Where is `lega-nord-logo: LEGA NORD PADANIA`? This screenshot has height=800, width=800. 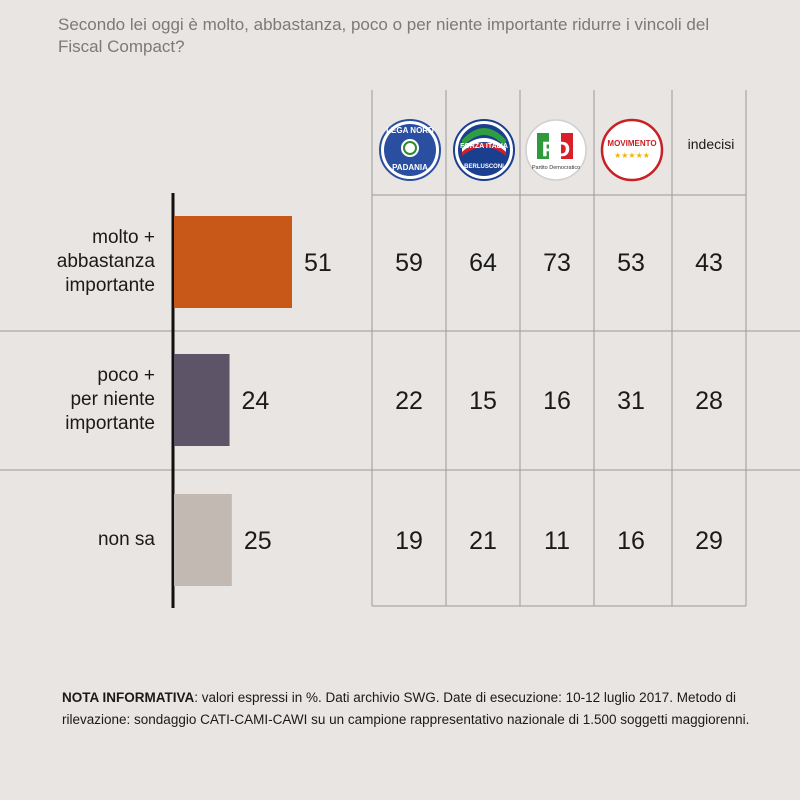 lega-nord-logo: LEGA NORD PADANIA is located at coordinates (410, 150).